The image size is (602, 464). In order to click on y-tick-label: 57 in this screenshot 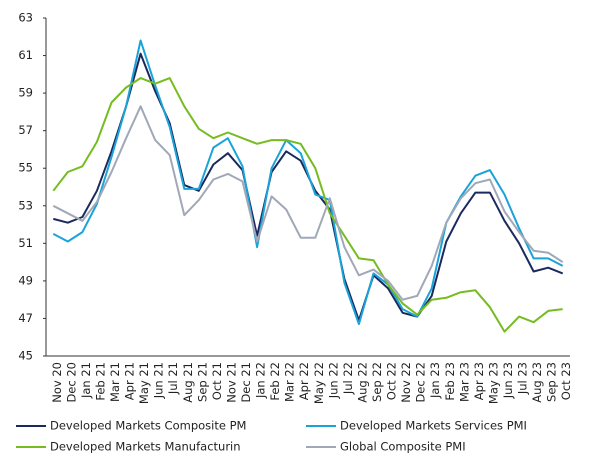, I will do `click(25, 130)`.